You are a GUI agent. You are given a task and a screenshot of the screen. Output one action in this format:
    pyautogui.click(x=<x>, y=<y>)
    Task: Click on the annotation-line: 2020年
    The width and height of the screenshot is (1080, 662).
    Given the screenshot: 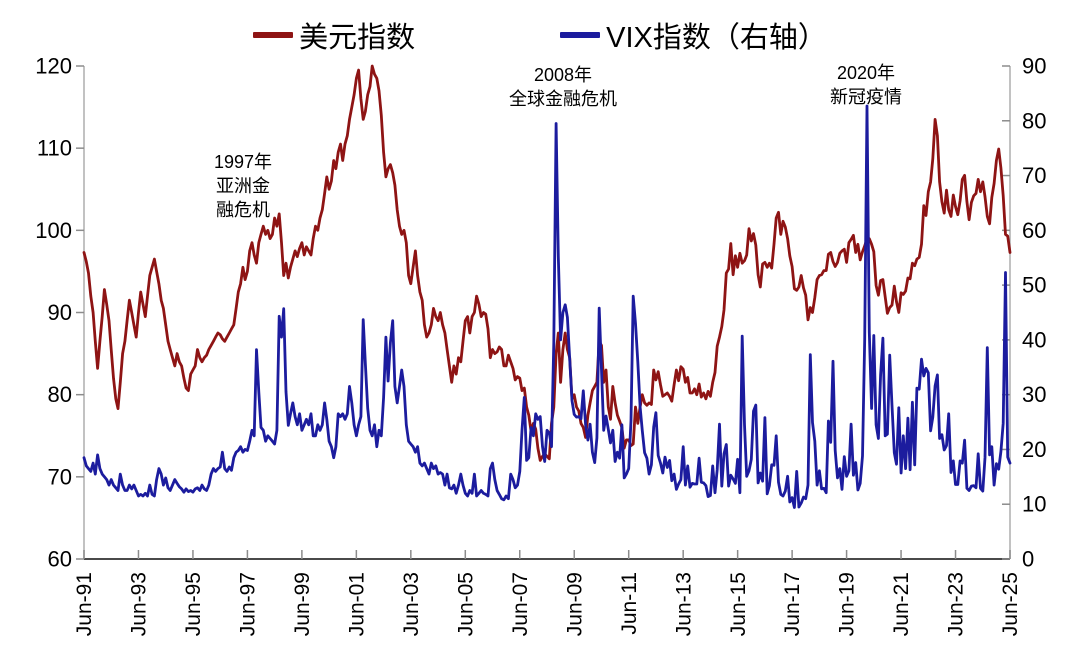 What is the action you would take?
    pyautogui.click(x=866, y=73)
    